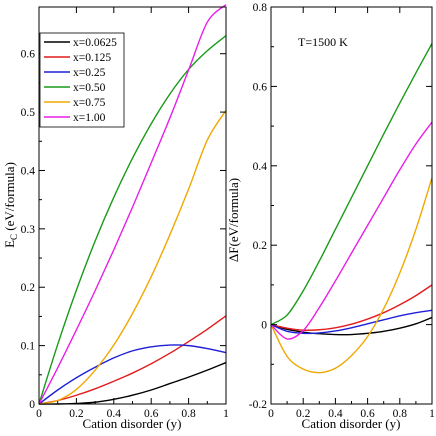 This screenshot has width=436, height=436. What do you see at coordinates (89, 103) in the screenshot?
I see `legend-label-4: x=0.75` at bounding box center [89, 103].